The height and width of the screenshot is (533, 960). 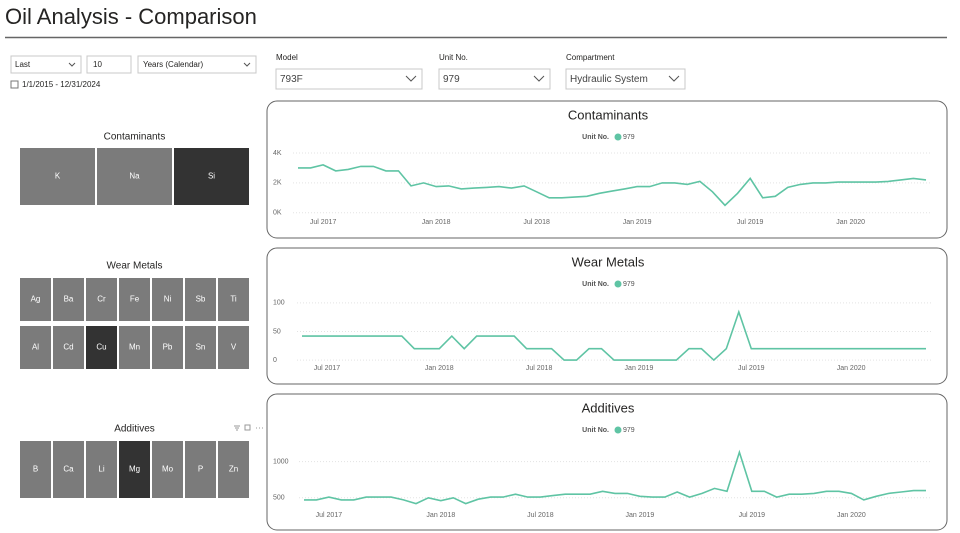 I want to click on slicer-label: Compartment, so click(x=590, y=57).